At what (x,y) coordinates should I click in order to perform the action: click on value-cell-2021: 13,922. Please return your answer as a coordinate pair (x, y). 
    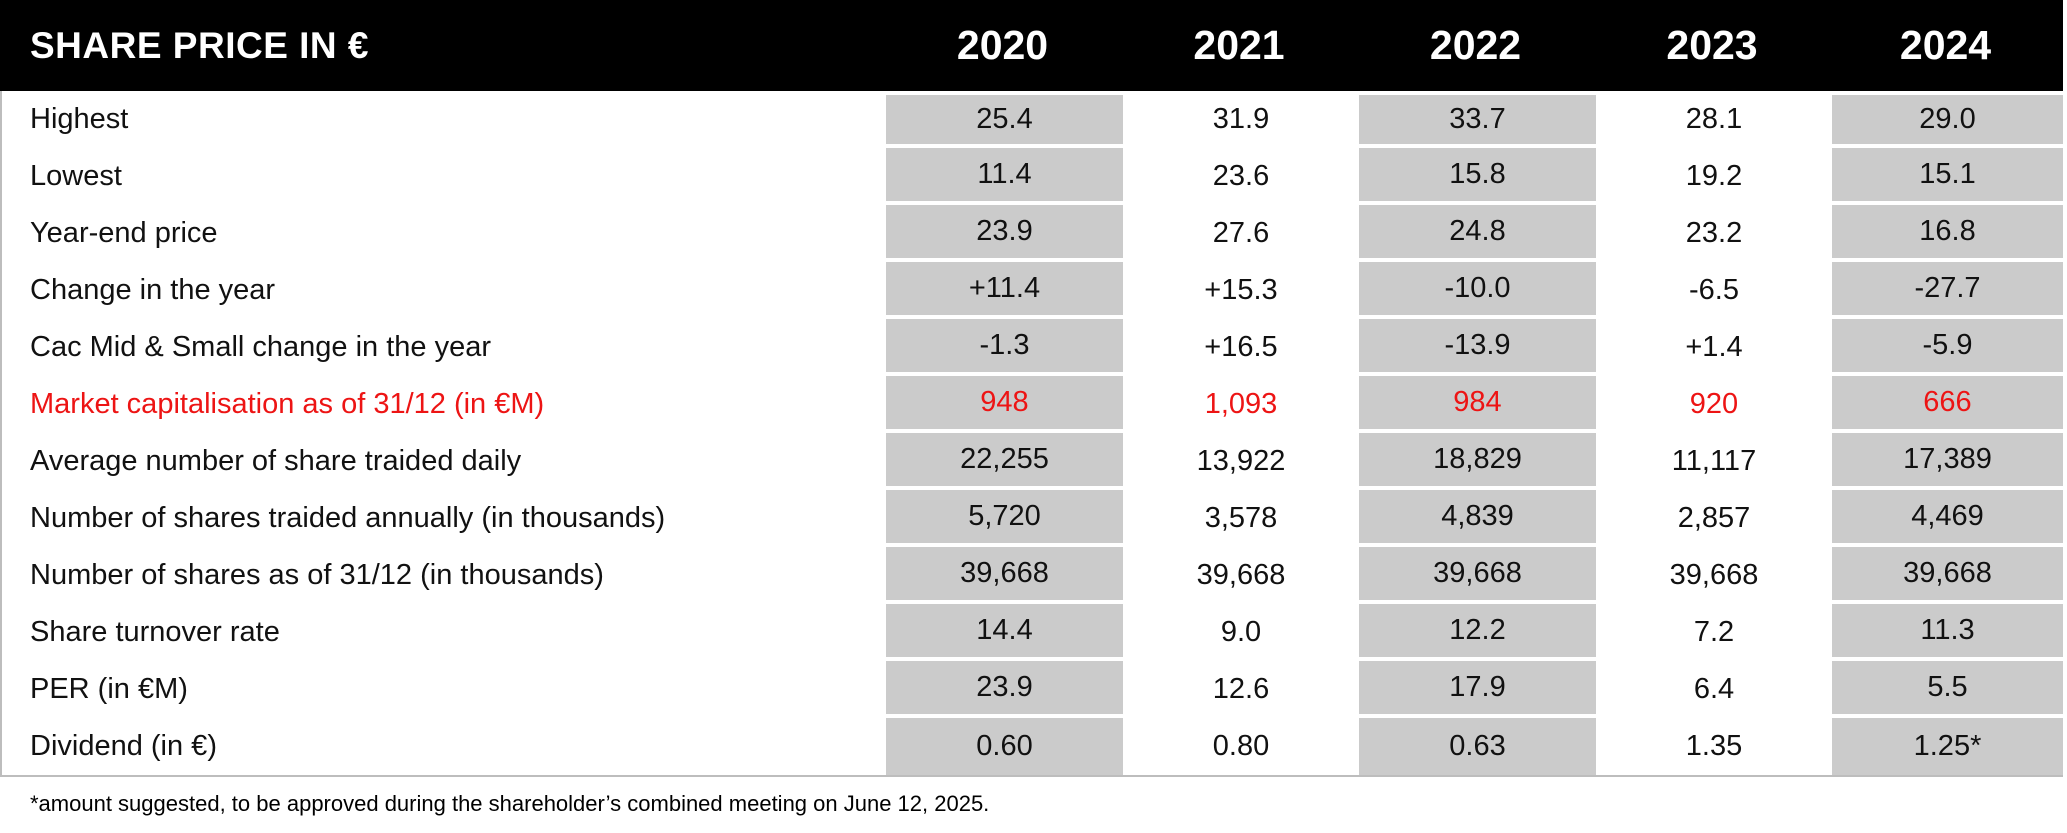
    Looking at the image, I should click on (1241, 461).